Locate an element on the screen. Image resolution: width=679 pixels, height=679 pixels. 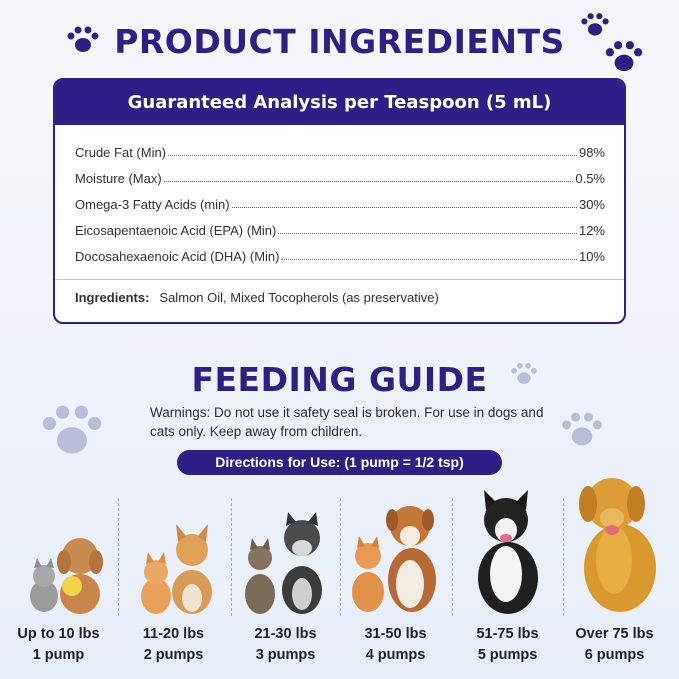
directions-pill: Directions for Use: (1 pump = 1/2 tsp) is located at coordinates (339, 462).